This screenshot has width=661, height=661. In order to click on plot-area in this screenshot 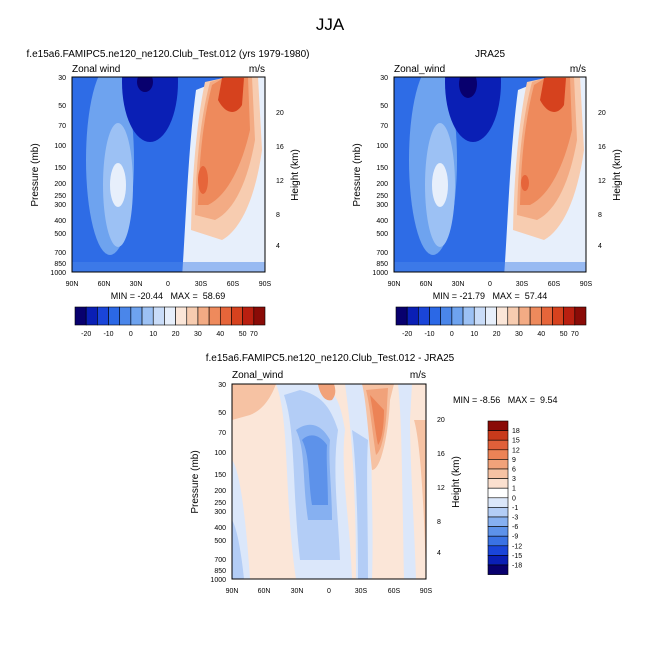, I will do `click(329, 481)`.